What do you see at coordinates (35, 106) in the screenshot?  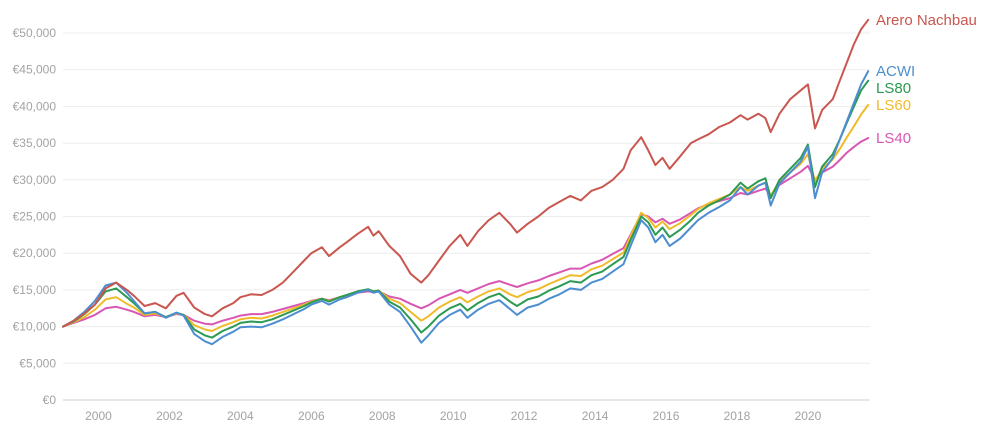 I see `y-tick-label: €40,000` at bounding box center [35, 106].